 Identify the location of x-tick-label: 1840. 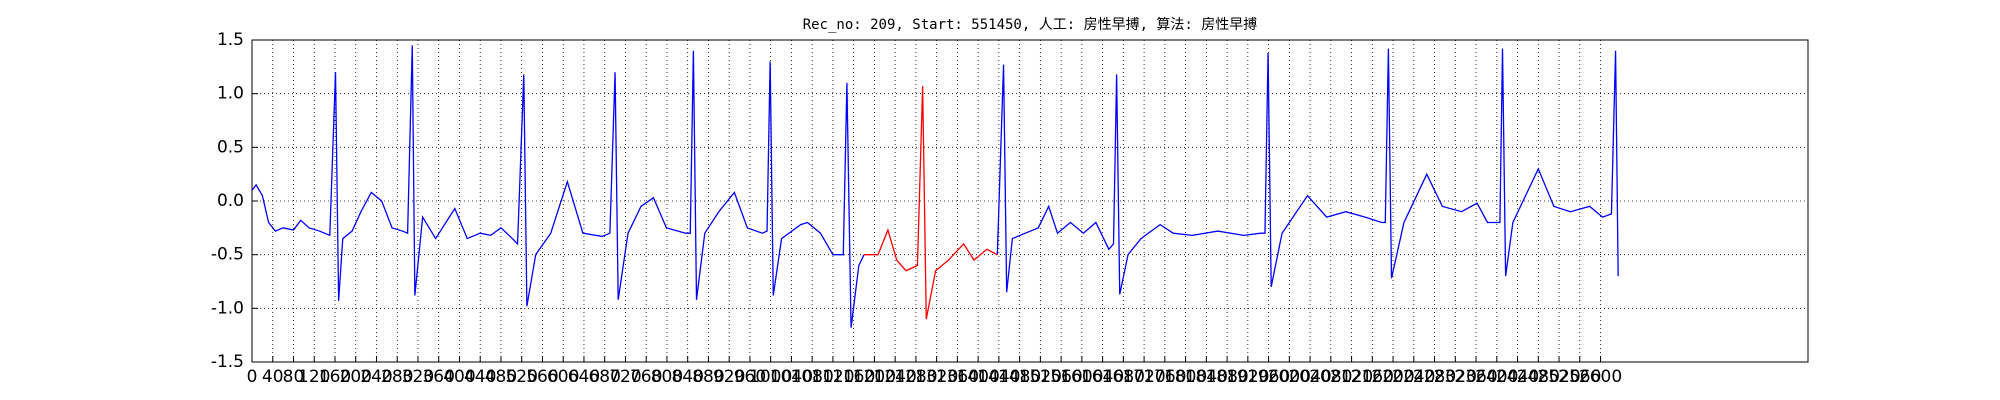
(1206, 377).